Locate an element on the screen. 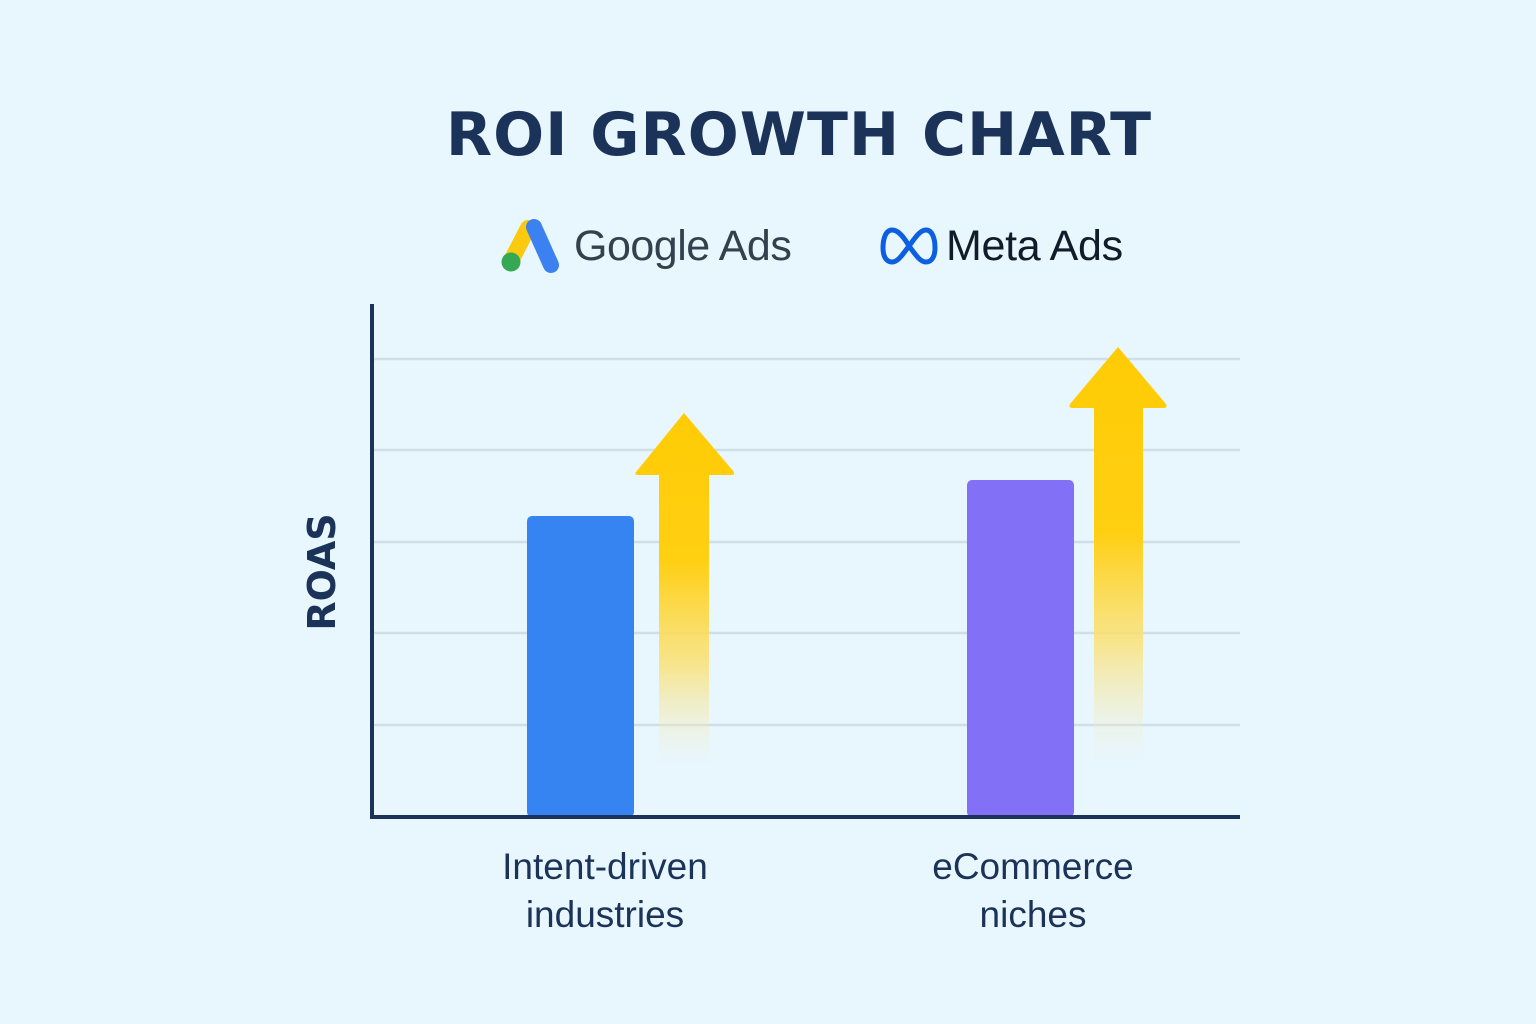 This screenshot has width=1536, height=1024. x-category-label-ecommerce: eCommerce niches is located at coordinates (1033, 891).